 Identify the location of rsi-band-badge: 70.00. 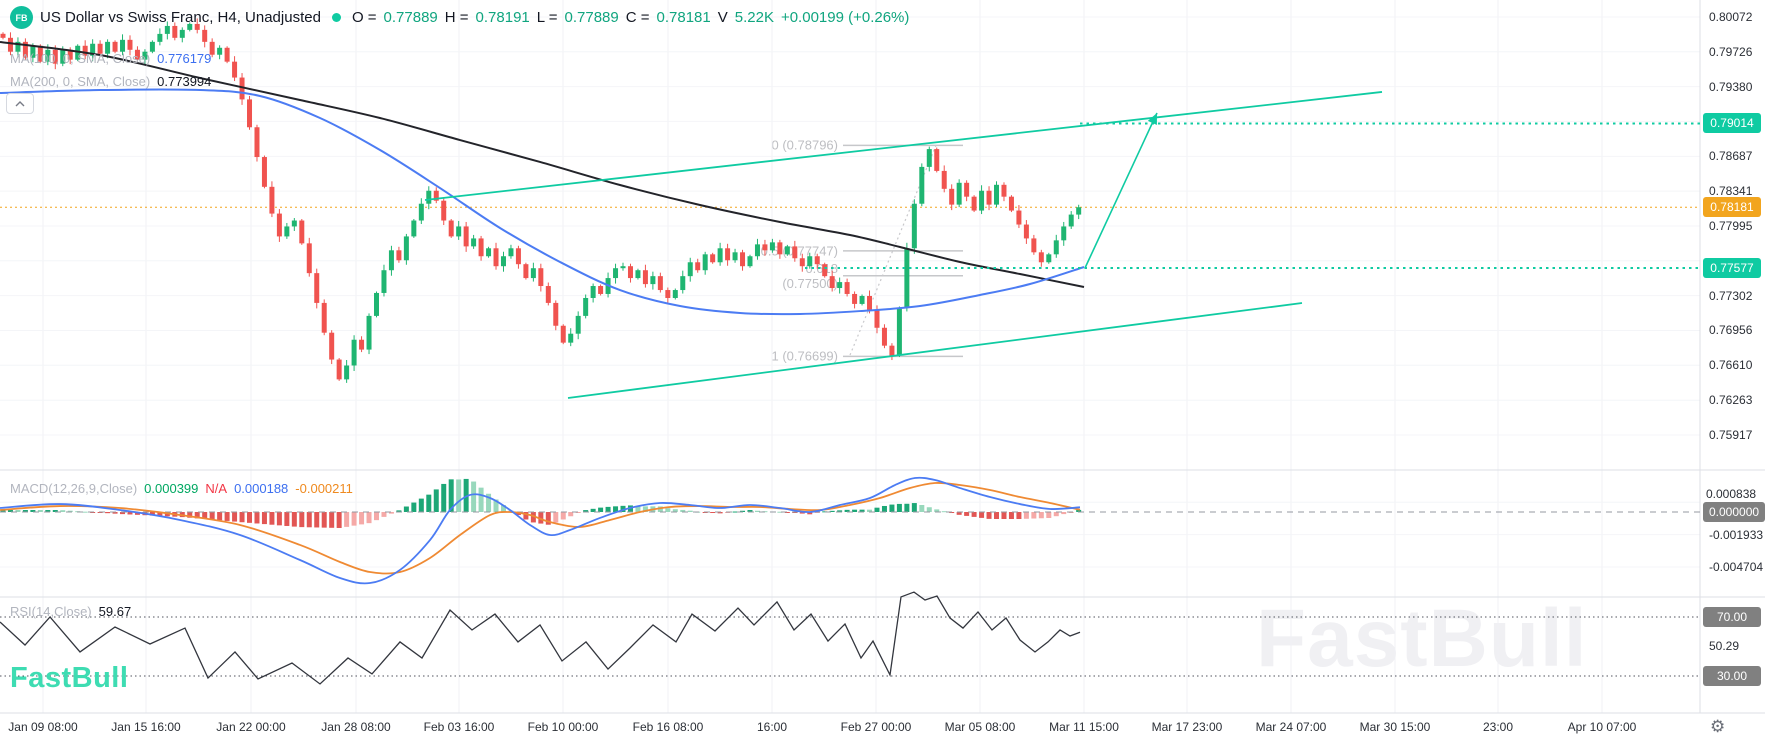
(1732, 617).